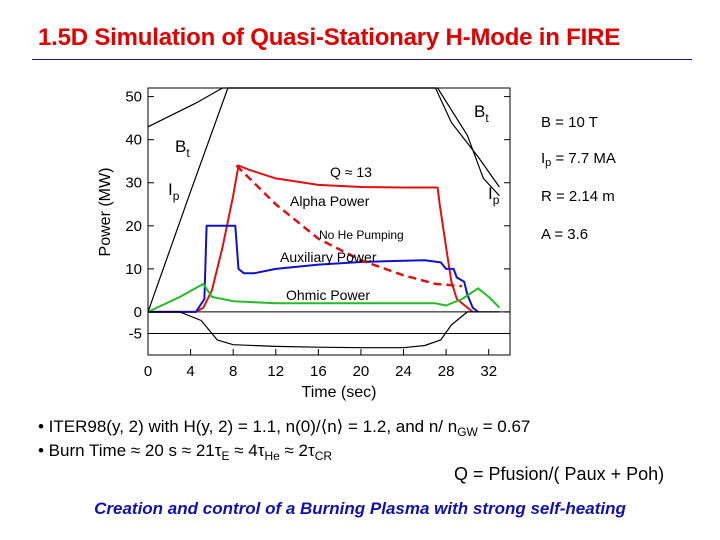 Image resolution: width=720 pixels, height=540 pixels. Describe the element at coordinates (578, 196) in the screenshot. I see `param-major-radius: R = 2.14 m` at that location.